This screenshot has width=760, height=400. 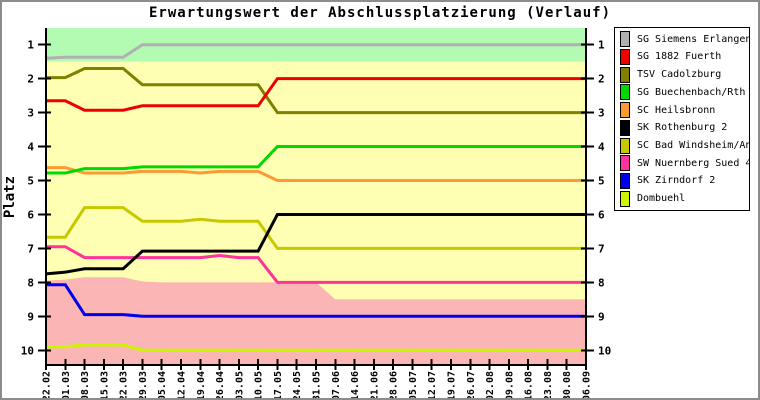 What do you see at coordinates (452, 385) in the screenshot?
I see `x-tick-label: 19.07` at bounding box center [452, 385].